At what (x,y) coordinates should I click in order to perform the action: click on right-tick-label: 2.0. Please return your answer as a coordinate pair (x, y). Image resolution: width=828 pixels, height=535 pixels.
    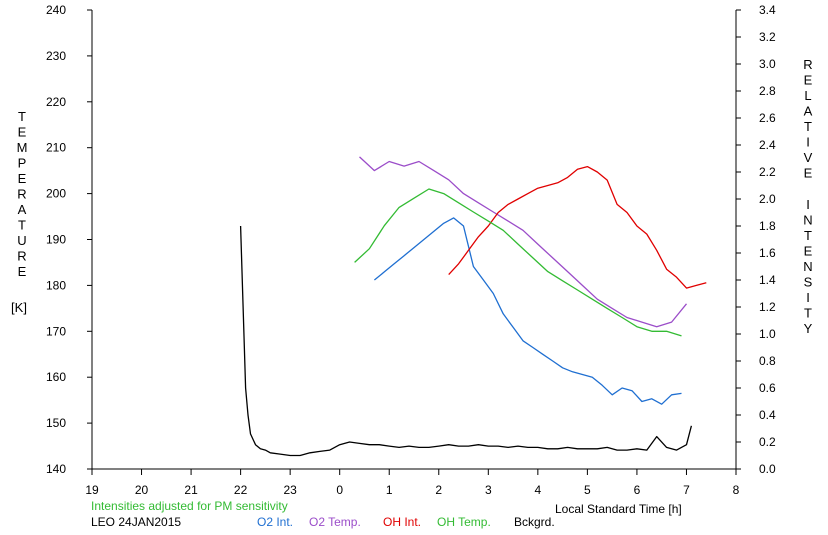
    Looking at the image, I should click on (767, 199).